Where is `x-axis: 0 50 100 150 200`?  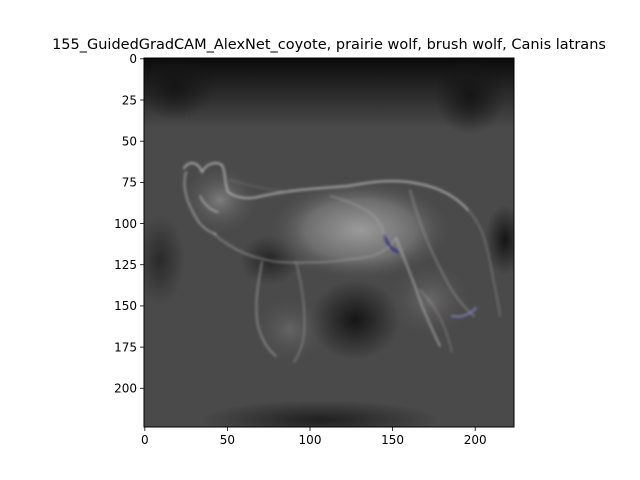 x-axis: 0 50 100 150 200 is located at coordinates (314, 437).